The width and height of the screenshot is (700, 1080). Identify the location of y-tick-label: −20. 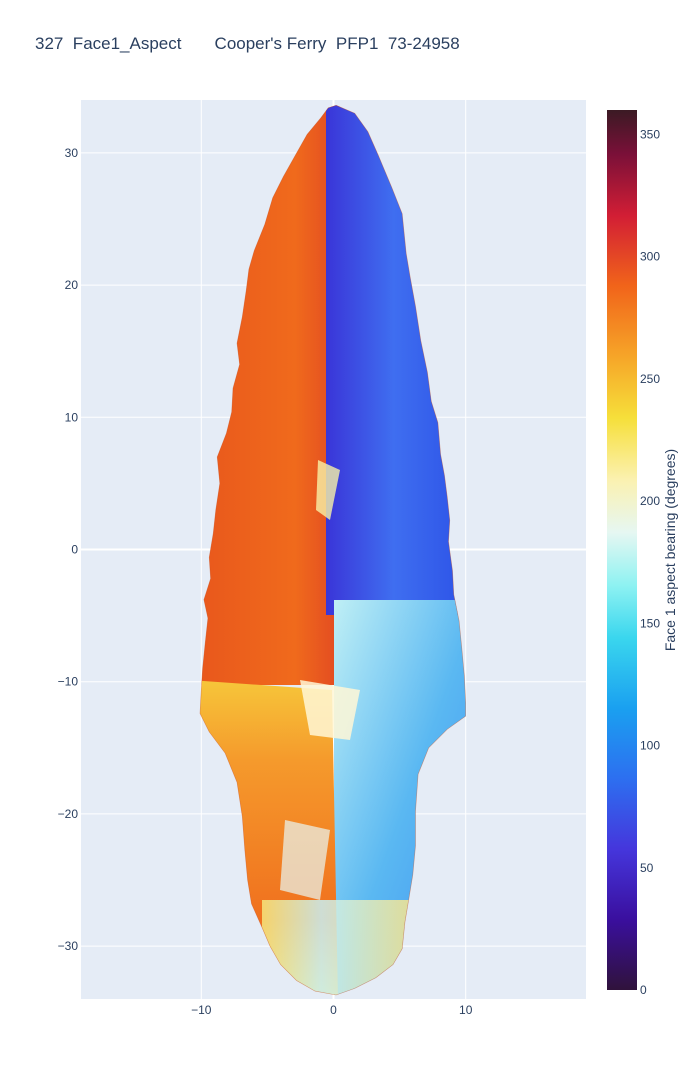
(68, 814).